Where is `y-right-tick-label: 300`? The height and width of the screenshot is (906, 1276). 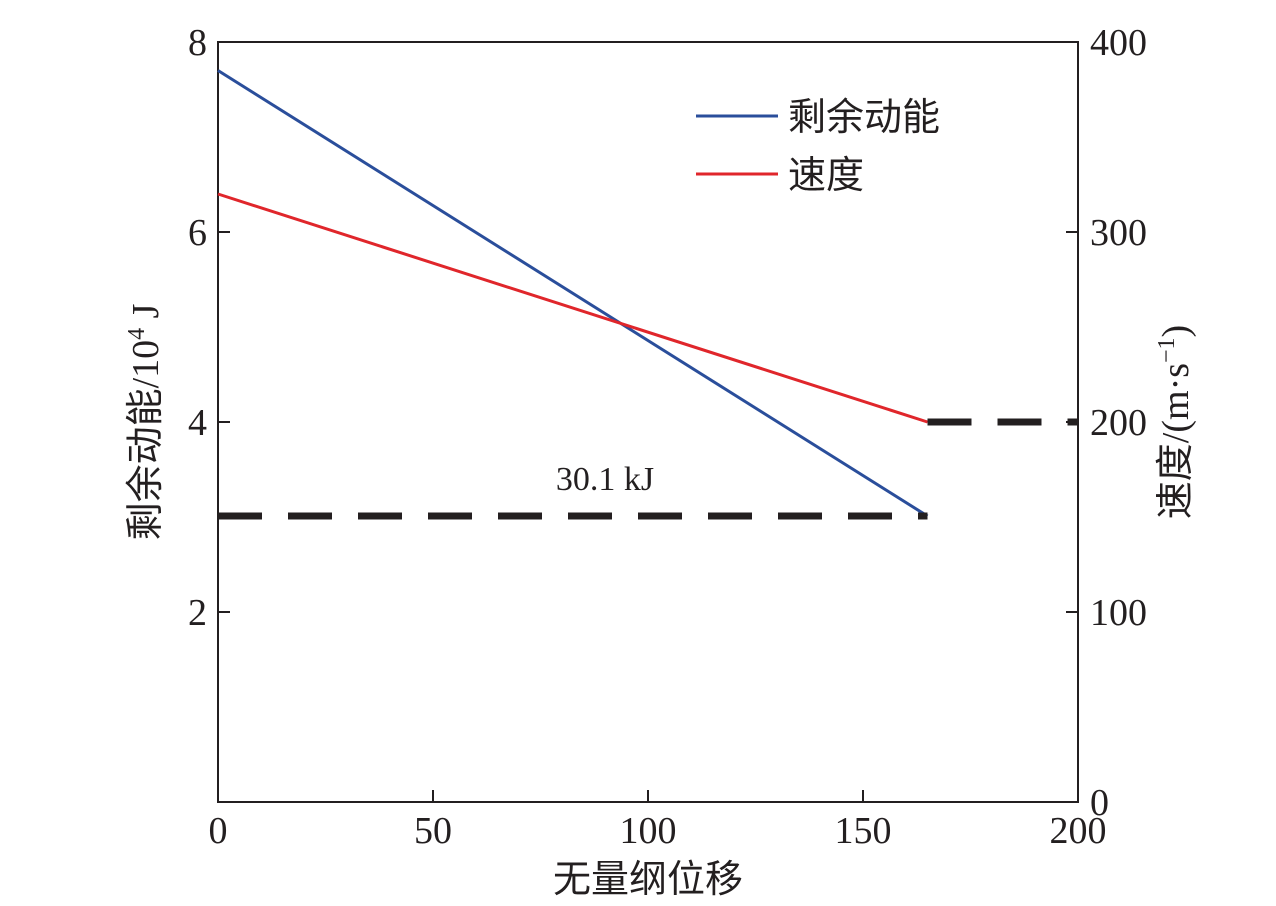
y-right-tick-label: 300 is located at coordinates (1118, 233).